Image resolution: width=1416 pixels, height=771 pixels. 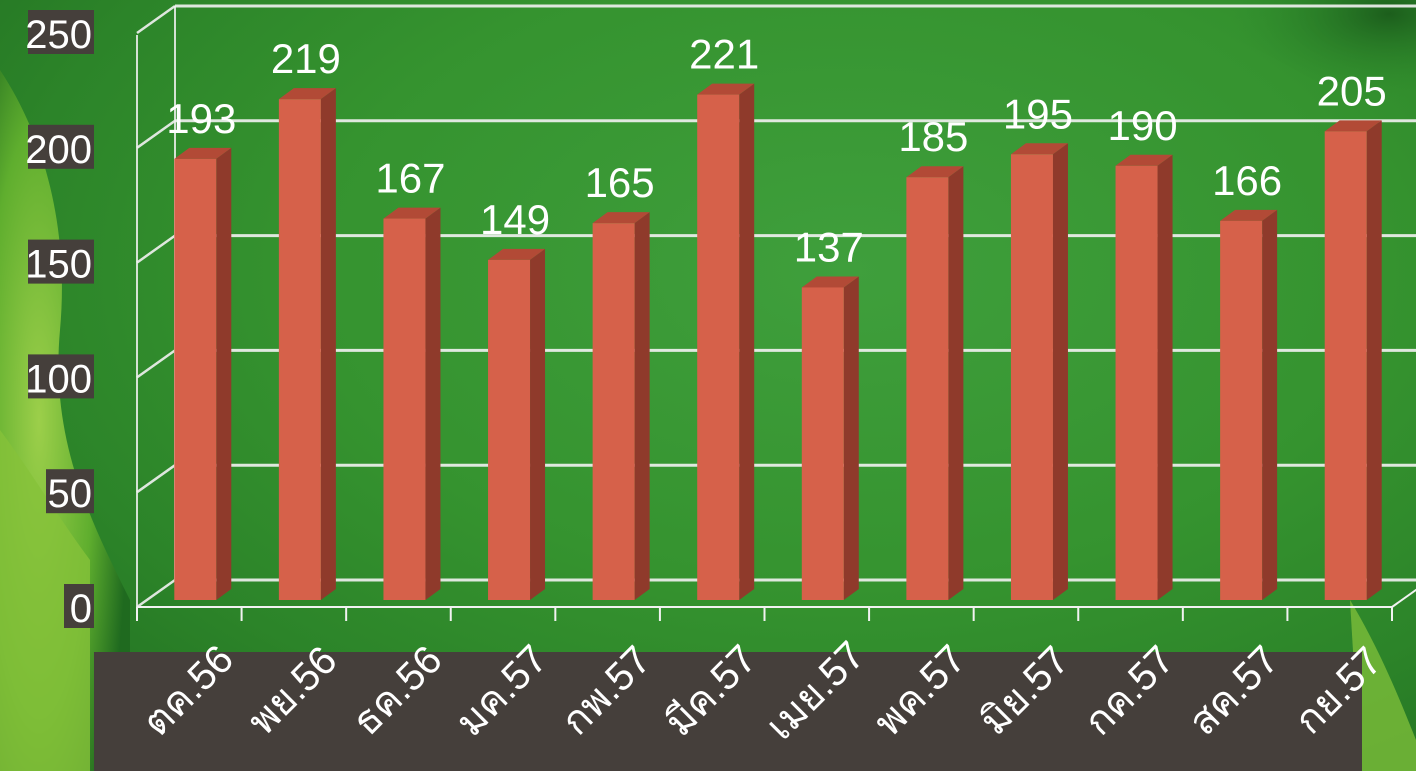 What do you see at coordinates (829, 246) in the screenshot?
I see `data-label-6: 137` at bounding box center [829, 246].